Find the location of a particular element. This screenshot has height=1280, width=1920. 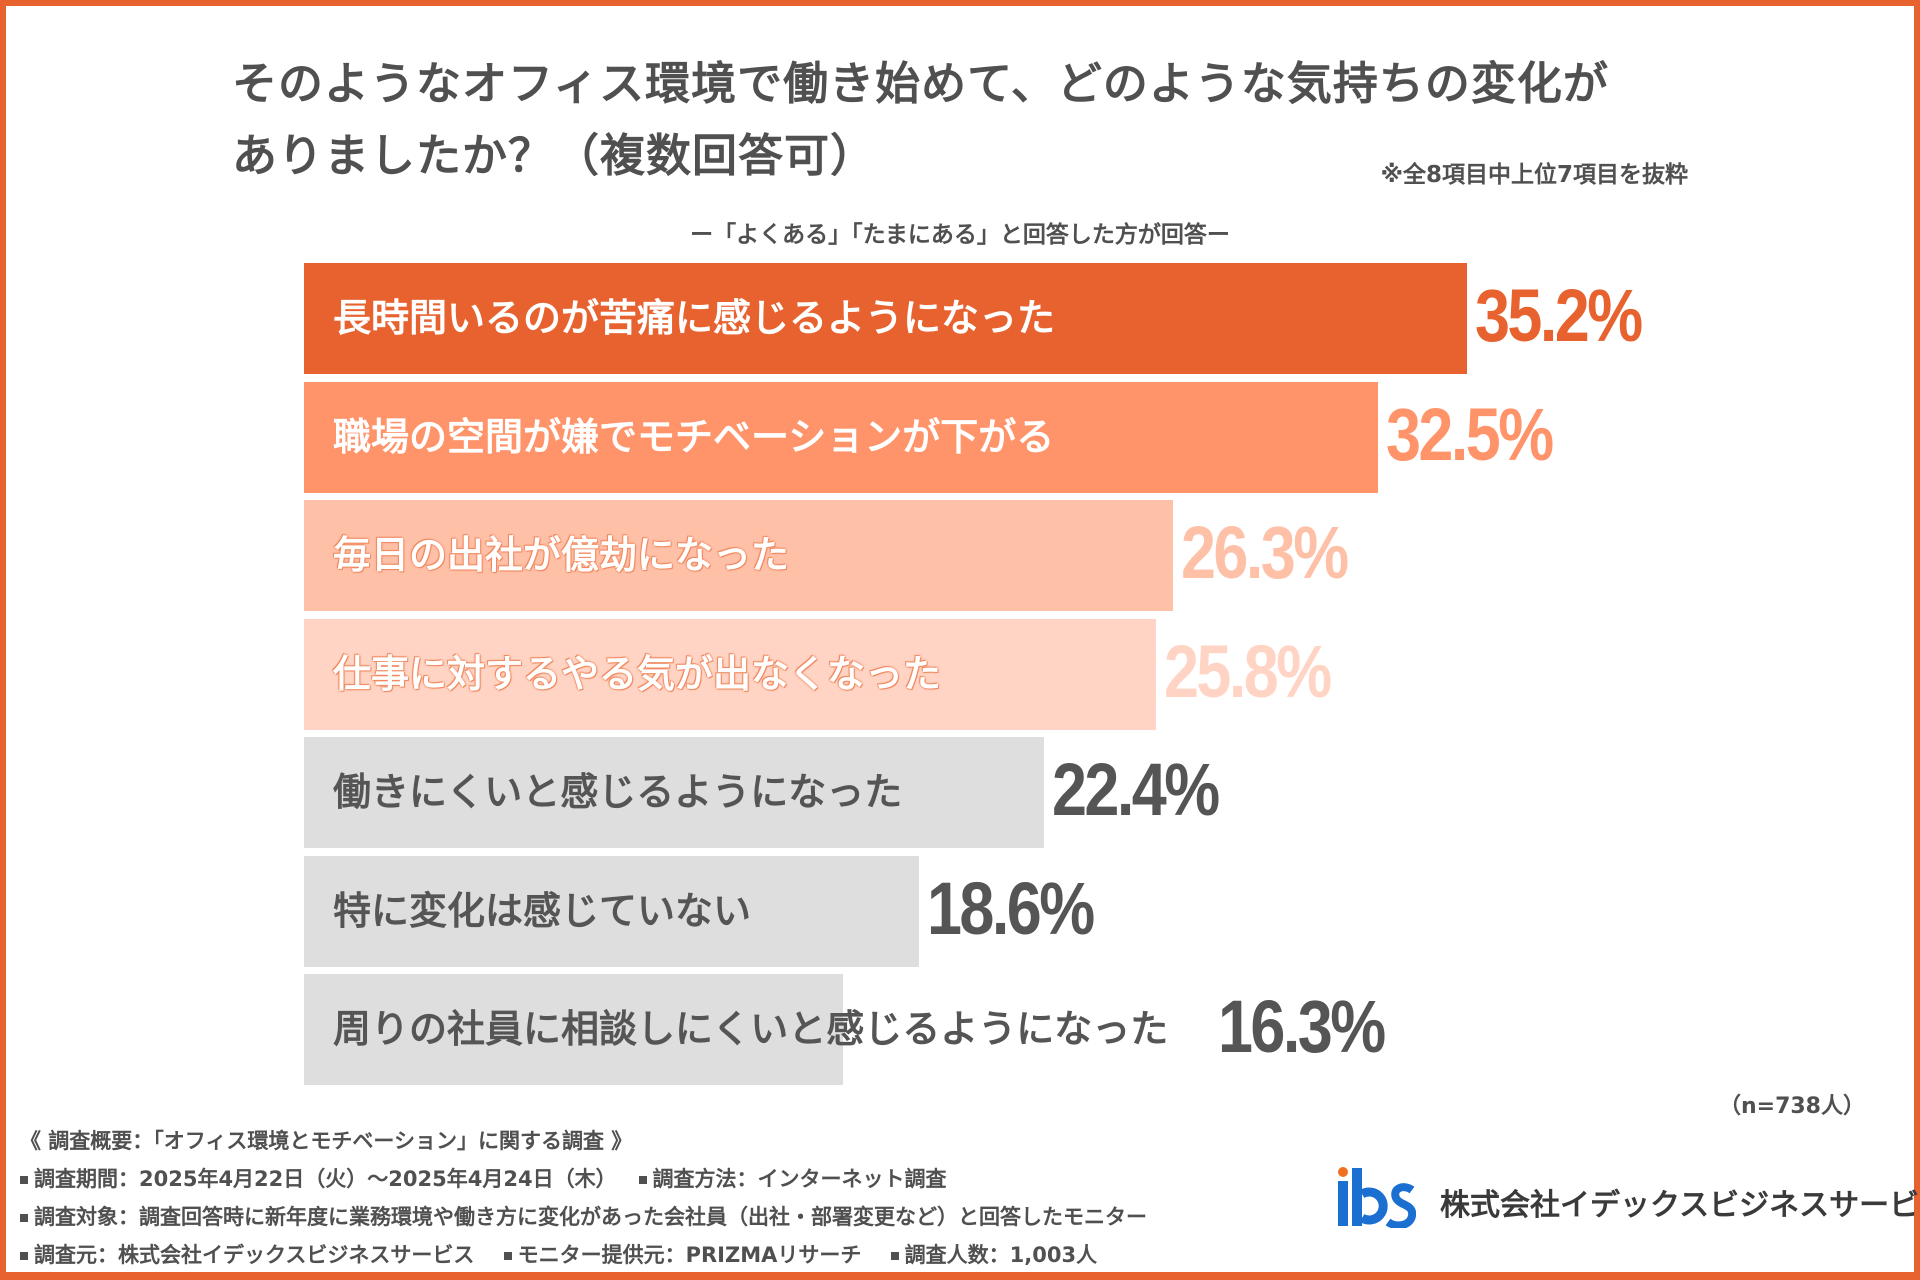

data-label: 35.2% is located at coordinates (1559, 315).